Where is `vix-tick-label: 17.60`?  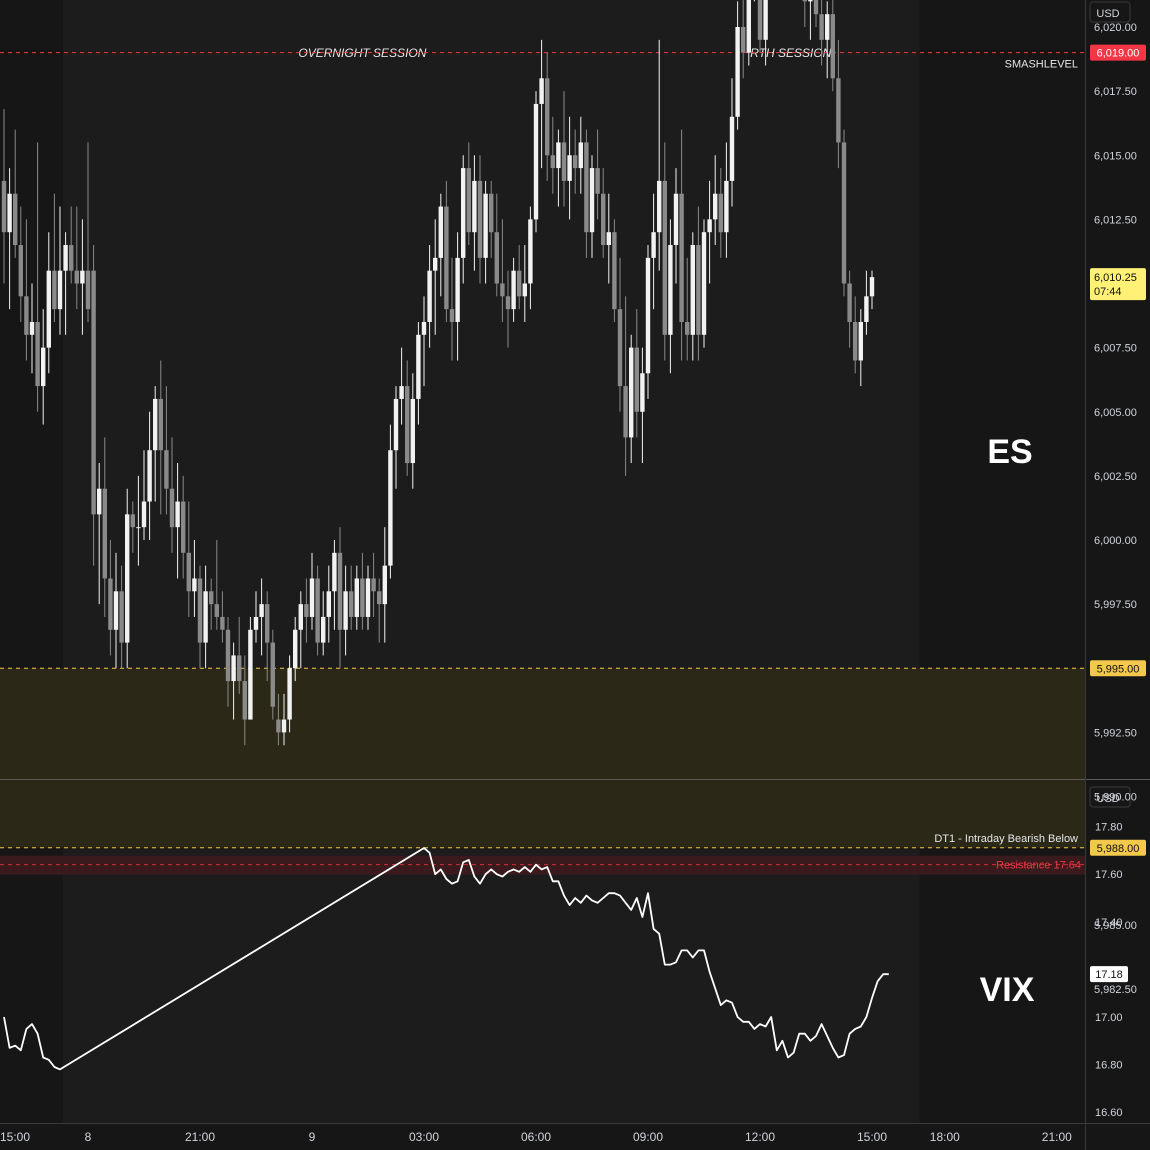 vix-tick-label: 17.60 is located at coordinates (1109, 875).